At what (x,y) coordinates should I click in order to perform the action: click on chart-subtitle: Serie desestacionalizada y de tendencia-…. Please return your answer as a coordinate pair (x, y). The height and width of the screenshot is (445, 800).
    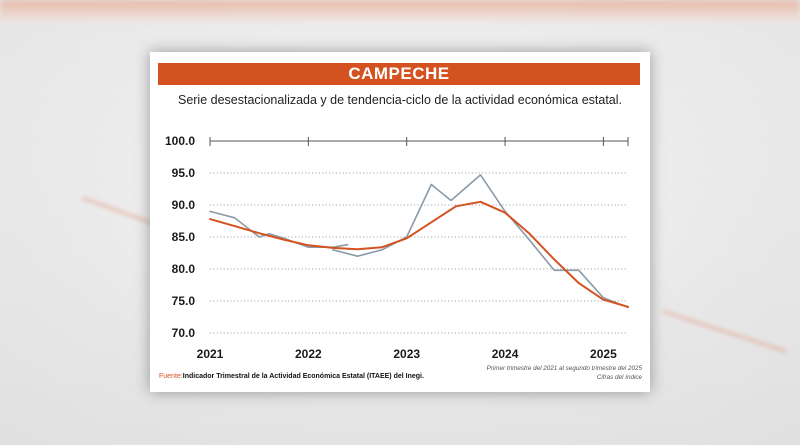
    Looking at the image, I should click on (399, 100).